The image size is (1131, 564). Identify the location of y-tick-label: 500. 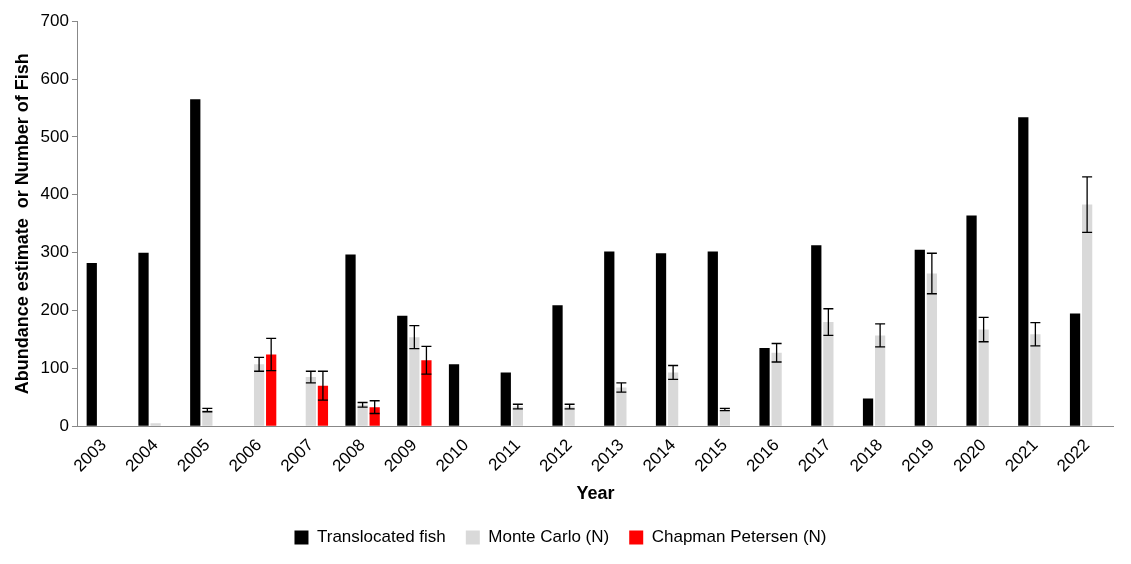
(54, 136).